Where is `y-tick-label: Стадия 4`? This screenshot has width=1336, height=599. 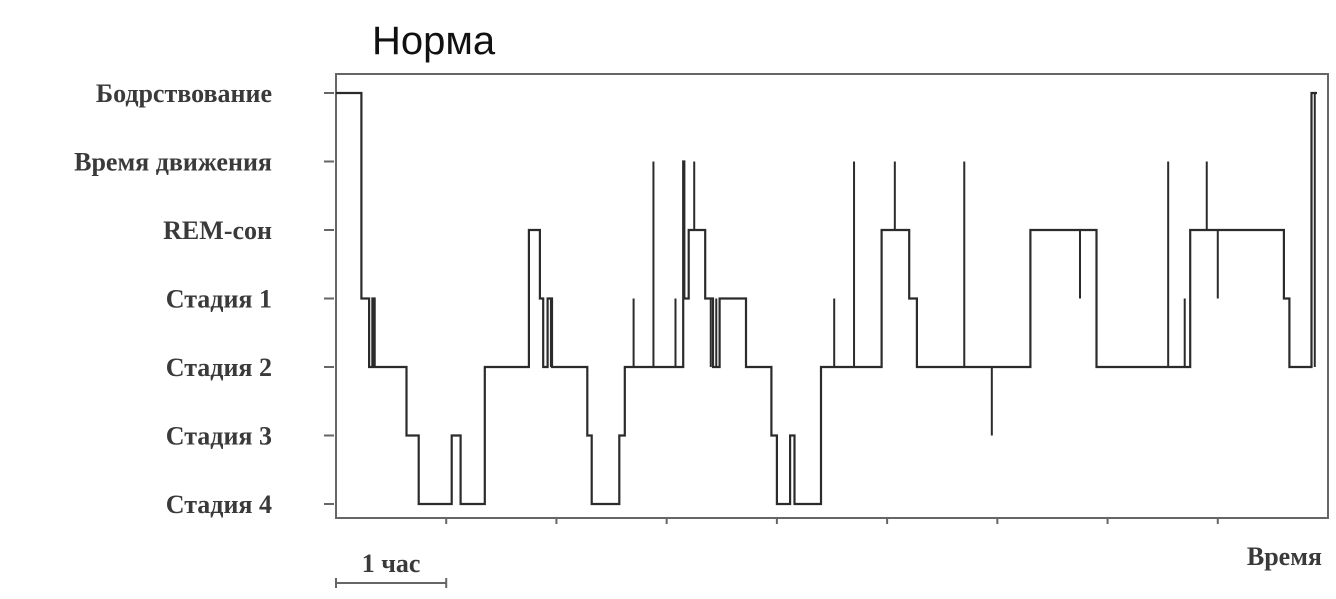 y-tick-label: Стадия 4 is located at coordinates (219, 504).